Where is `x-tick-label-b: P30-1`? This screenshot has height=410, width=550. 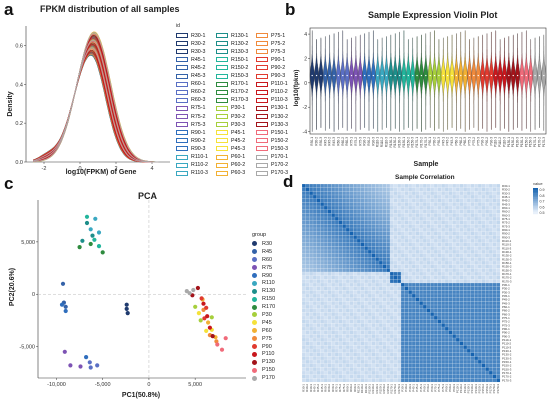
x-tick-label-b: P30-1 is located at coordinates (430, 141).